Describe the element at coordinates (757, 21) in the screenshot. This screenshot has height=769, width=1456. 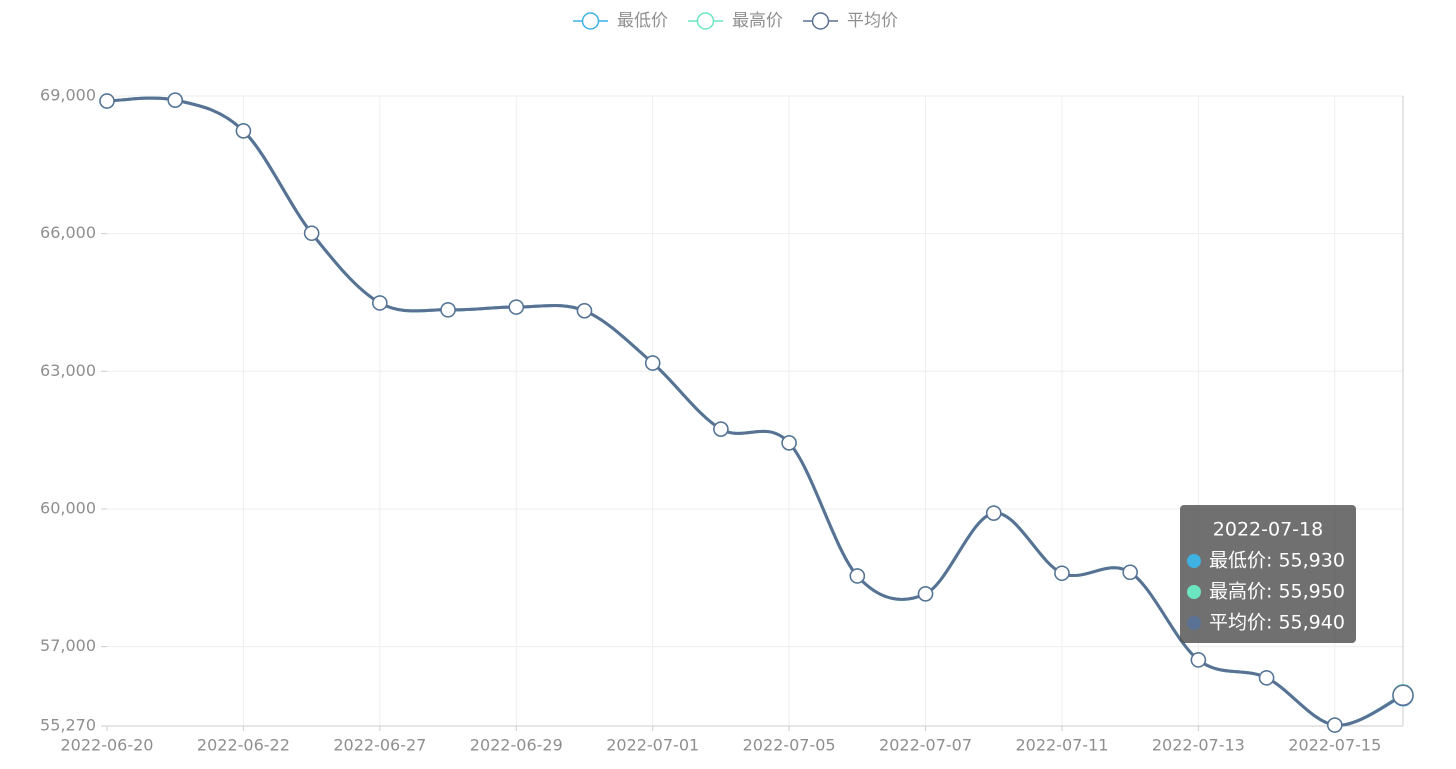
I see `legend-label: 最高价` at that location.